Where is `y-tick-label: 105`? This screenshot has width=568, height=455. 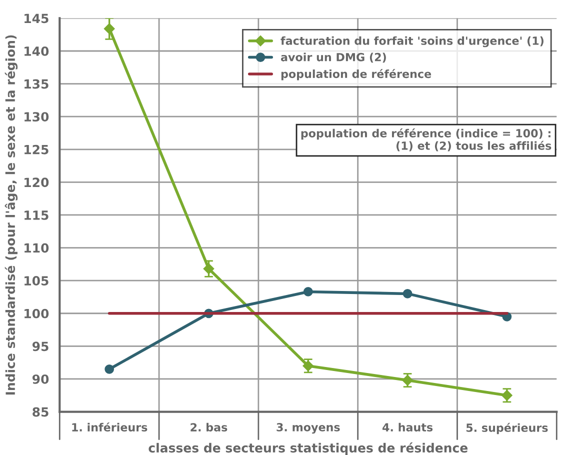 y-tick-label: 105 is located at coordinates (36, 281).